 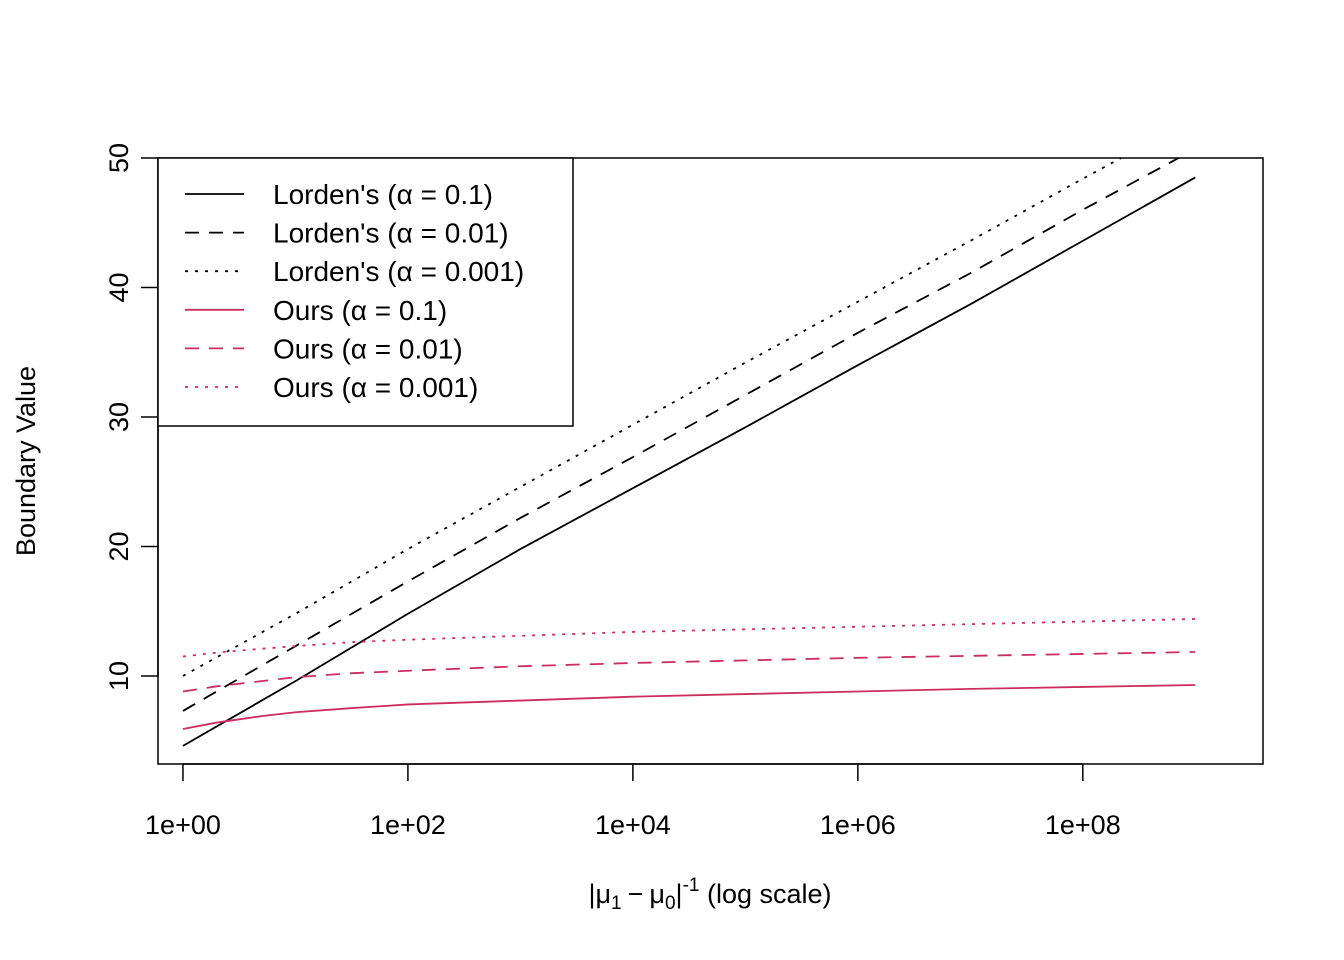 What do you see at coordinates (119, 158) in the screenshot?
I see `y-tick-label: 50` at bounding box center [119, 158].